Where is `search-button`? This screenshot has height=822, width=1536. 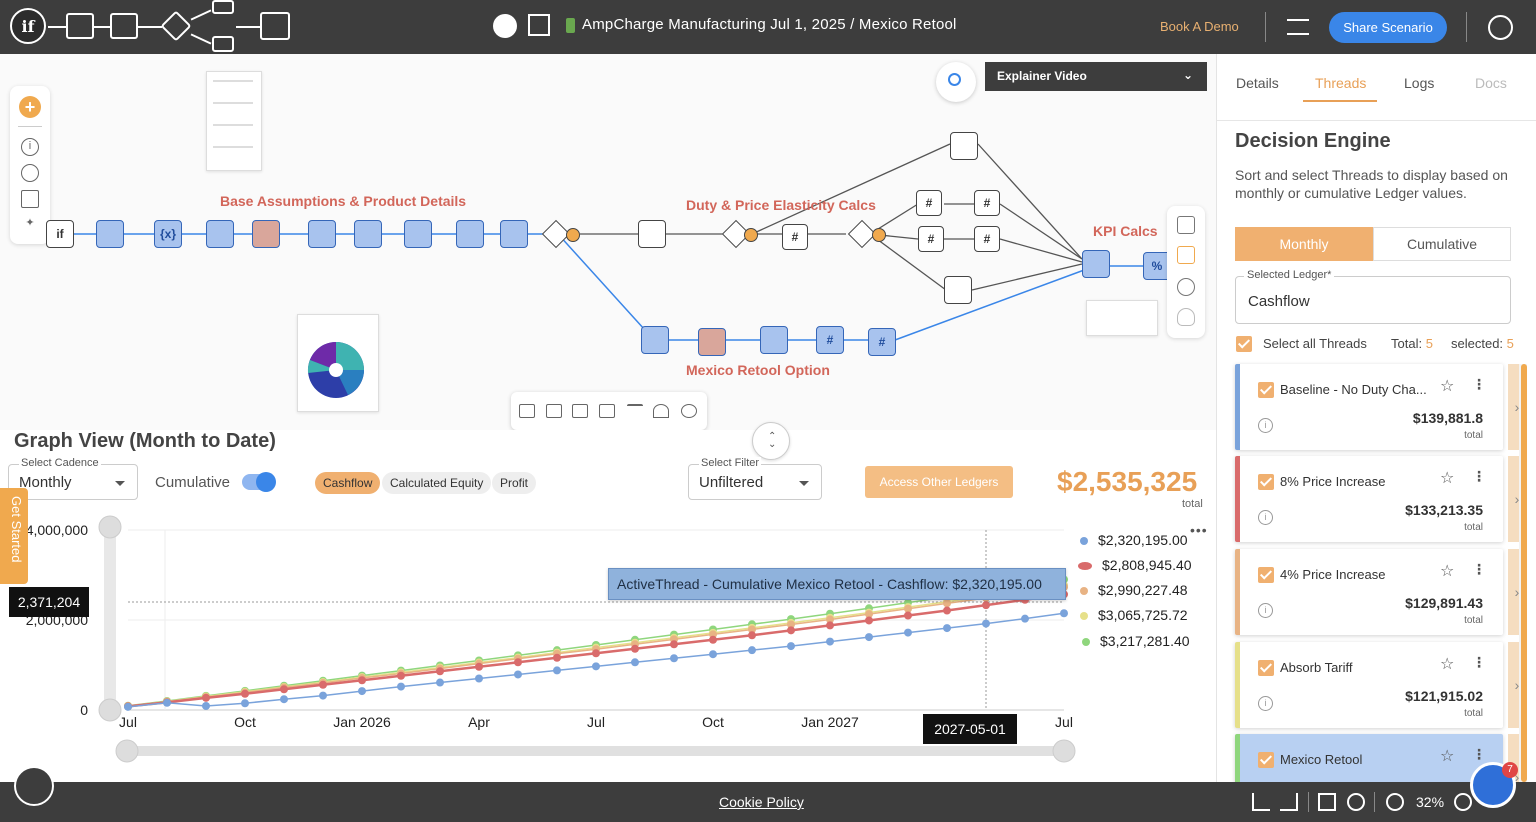 search-button is located at coordinates (956, 82).